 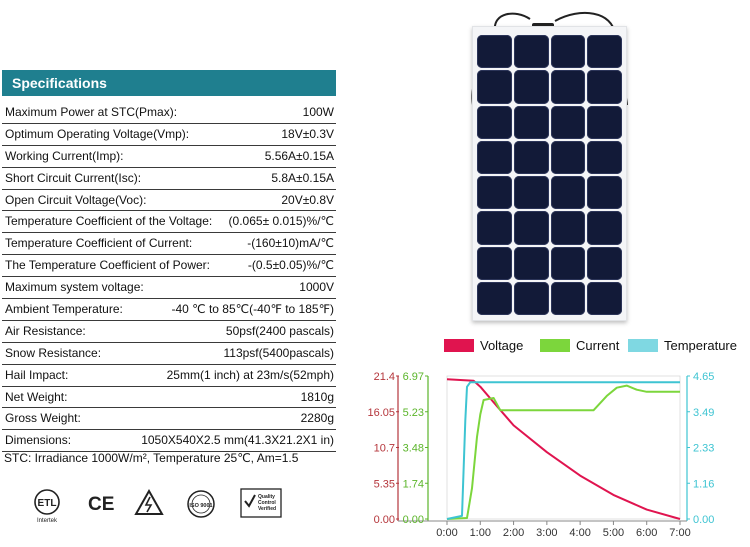 I want to click on spec-row: Hail Impact: 25mm(1 inch) at 23m/s(52mph), so click(x=169, y=376).